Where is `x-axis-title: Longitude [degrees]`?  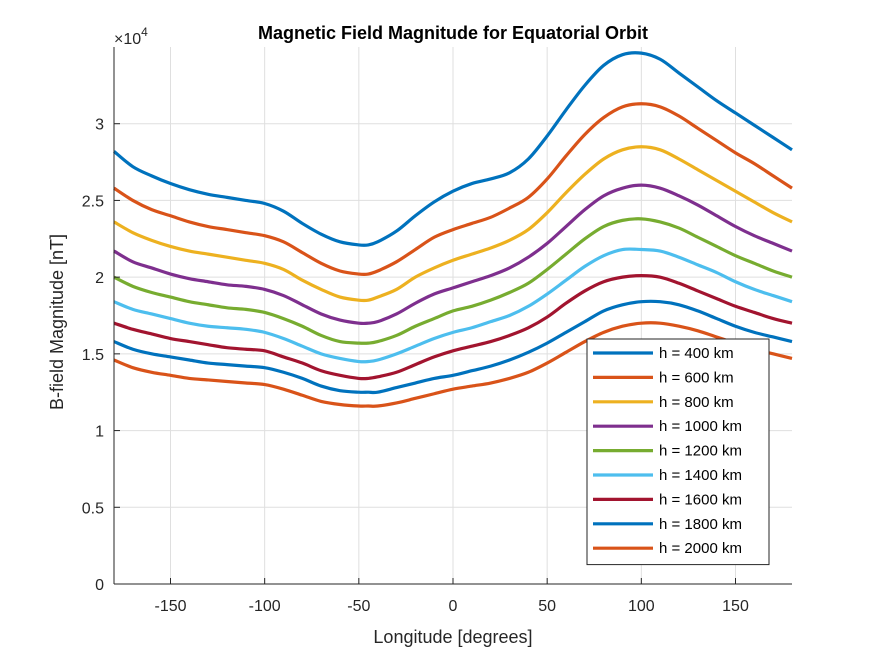 x-axis-title: Longitude [degrees] is located at coordinates (452, 637).